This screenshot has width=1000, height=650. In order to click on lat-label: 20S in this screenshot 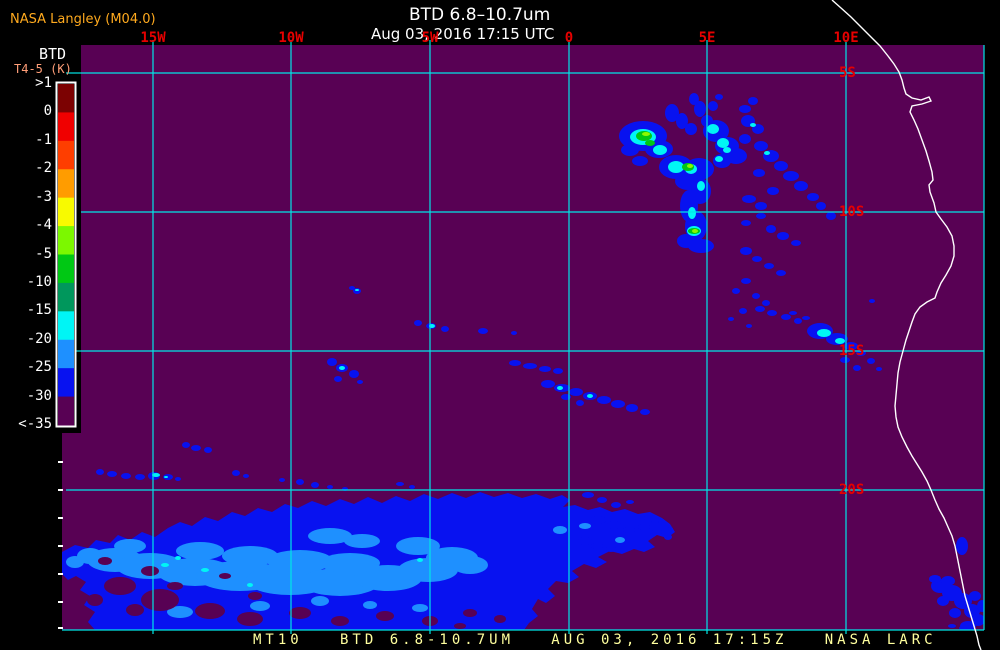, I will do `click(852, 490)`.